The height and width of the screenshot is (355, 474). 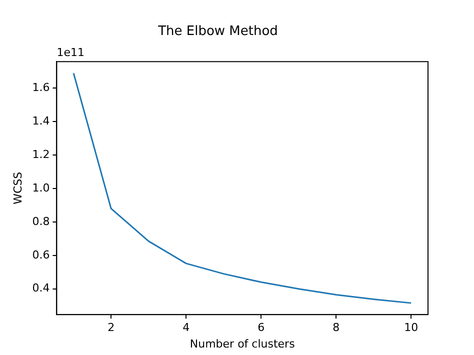 What do you see at coordinates (41, 221) in the screenshot?
I see `y-tick-label: 0.8` at bounding box center [41, 221].